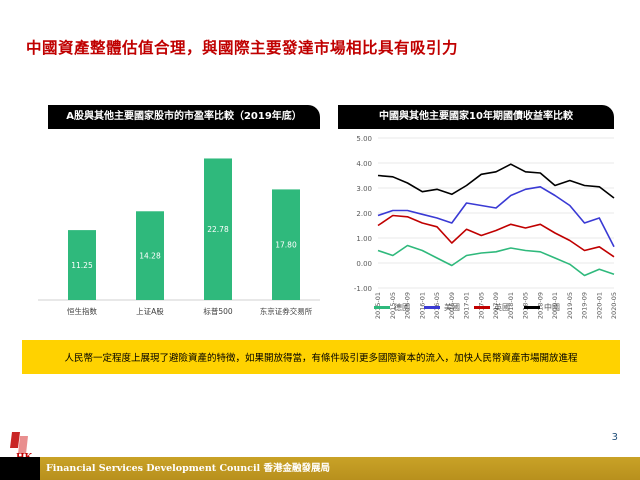  I want to click on yield-x-tick-7: 2017-05, so click(481, 305).